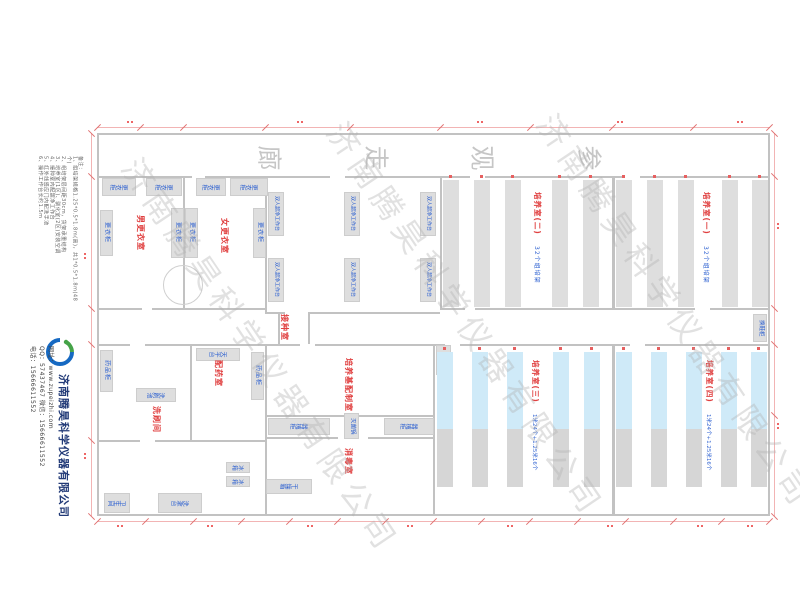 Image resolution: width=800 pixels, height=600 pixels. I want to click on shoe-cabinet-block: 换鞋柜, so click(760, 328).